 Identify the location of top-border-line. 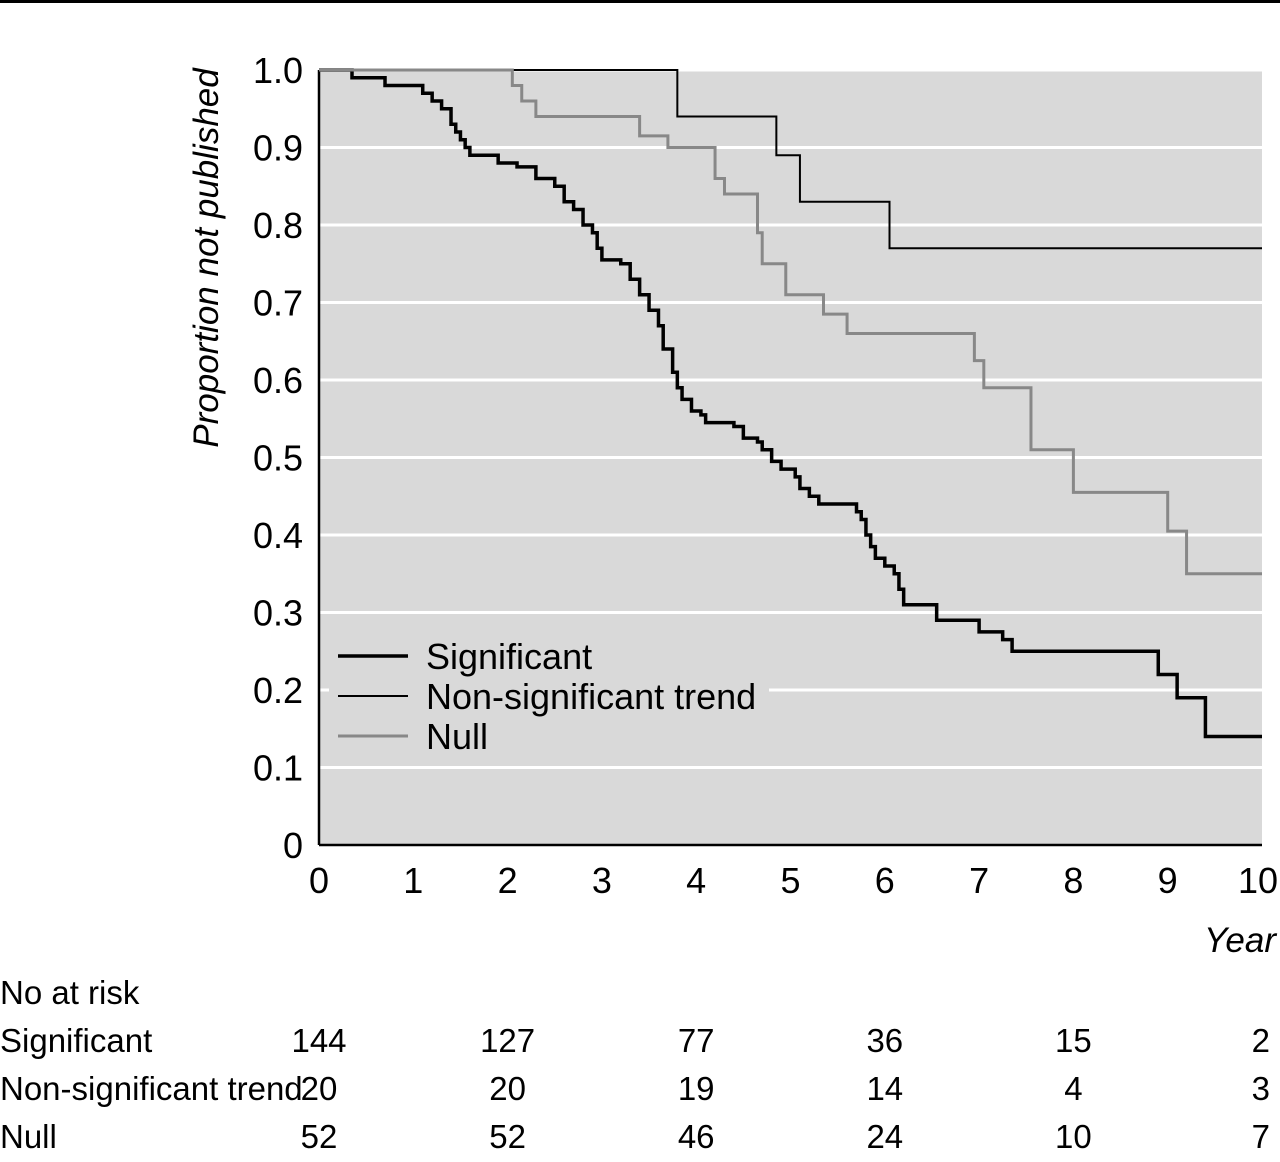
(640, 1).